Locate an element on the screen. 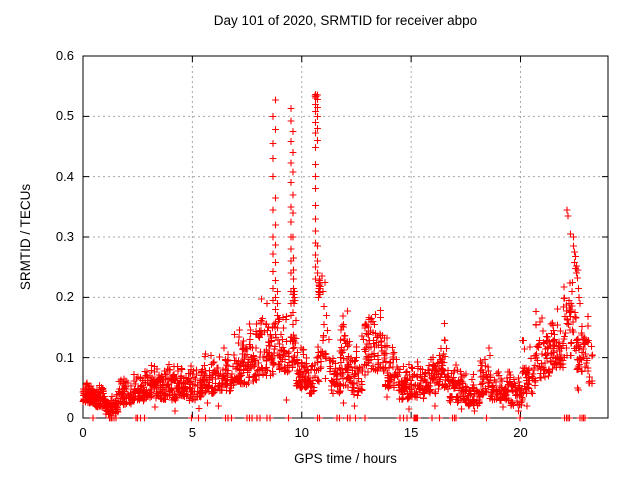 Image resolution: width=640 pixels, height=480 pixels. x-tick-label: 0 is located at coordinates (83, 432).